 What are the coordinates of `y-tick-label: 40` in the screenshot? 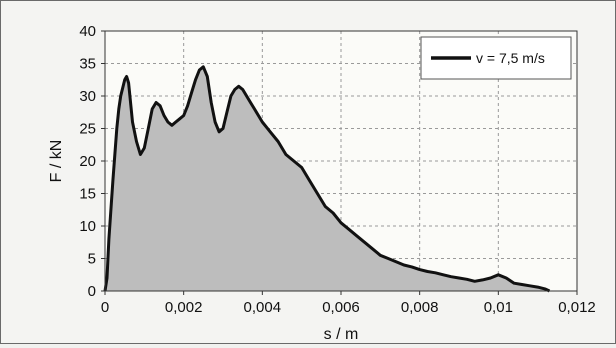 It's located at (87, 31).